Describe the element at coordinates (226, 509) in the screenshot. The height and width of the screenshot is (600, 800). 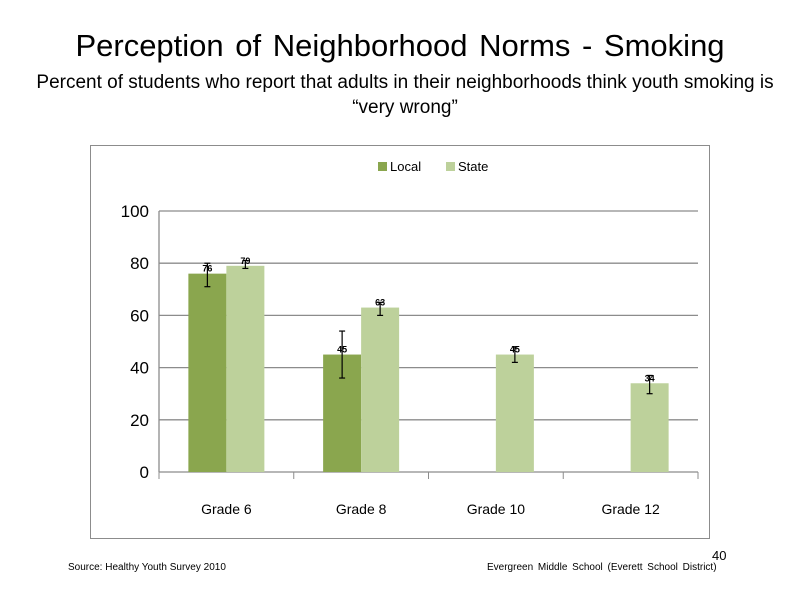
I see `x-tick-label-0: Grade 6` at that location.